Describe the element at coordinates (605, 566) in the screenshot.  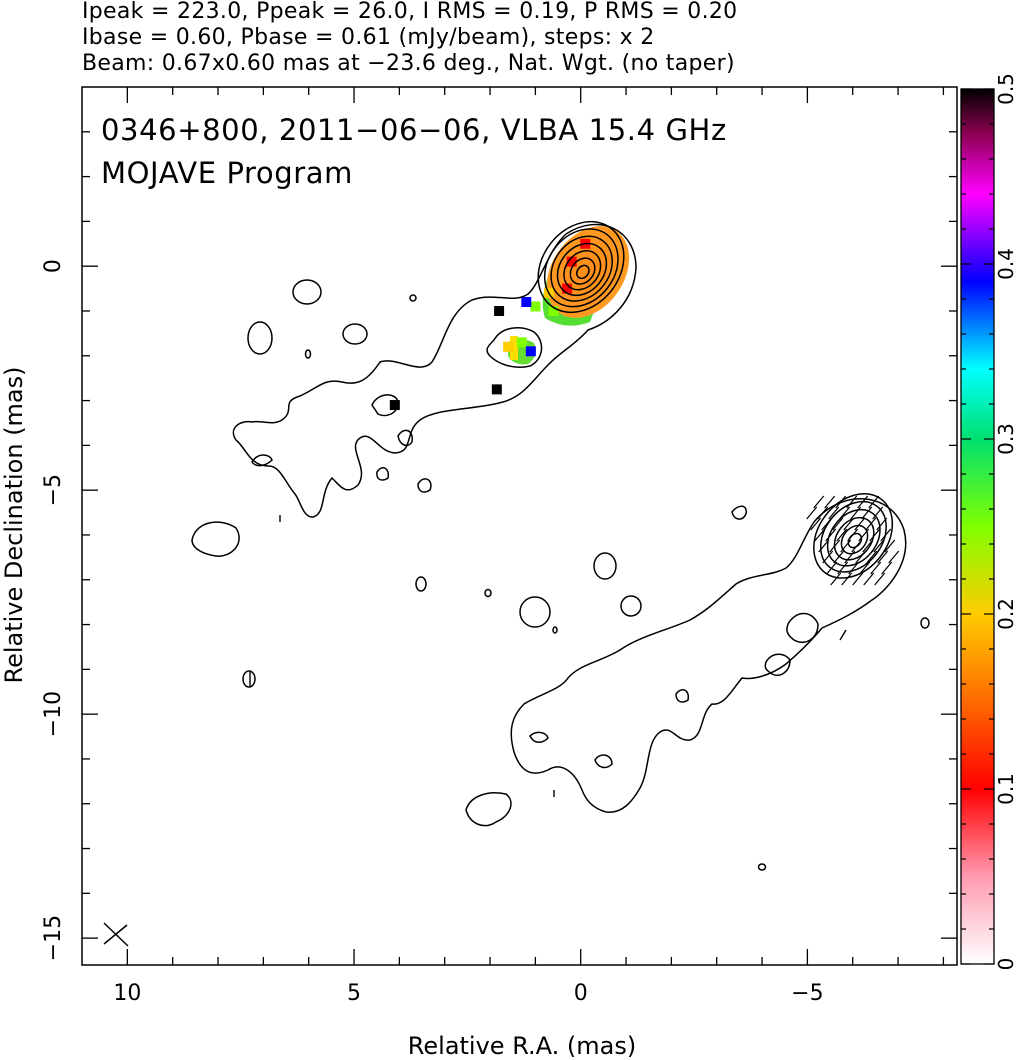
I see `contour-blob-i` at that location.